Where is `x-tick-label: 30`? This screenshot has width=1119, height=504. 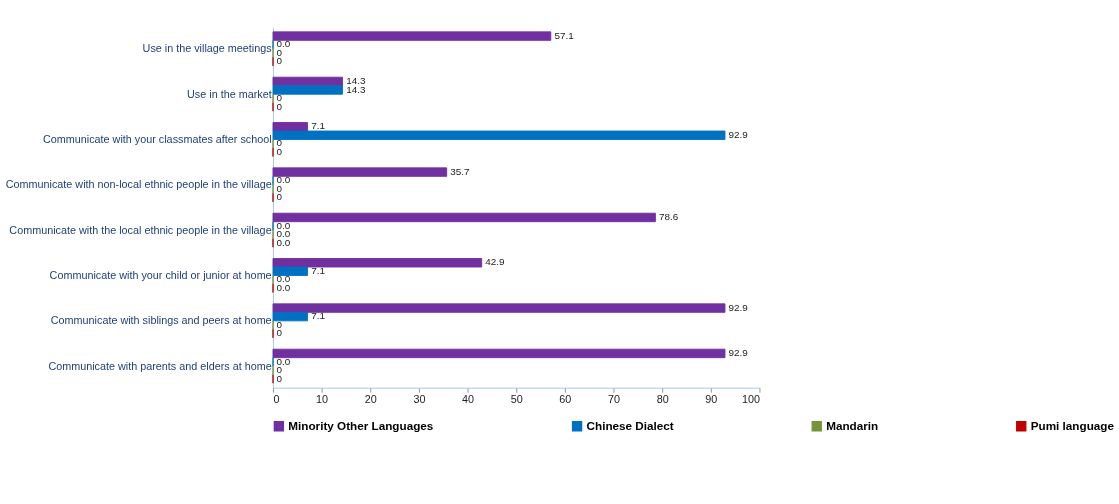 x-tick-label: 30 is located at coordinates (419, 398).